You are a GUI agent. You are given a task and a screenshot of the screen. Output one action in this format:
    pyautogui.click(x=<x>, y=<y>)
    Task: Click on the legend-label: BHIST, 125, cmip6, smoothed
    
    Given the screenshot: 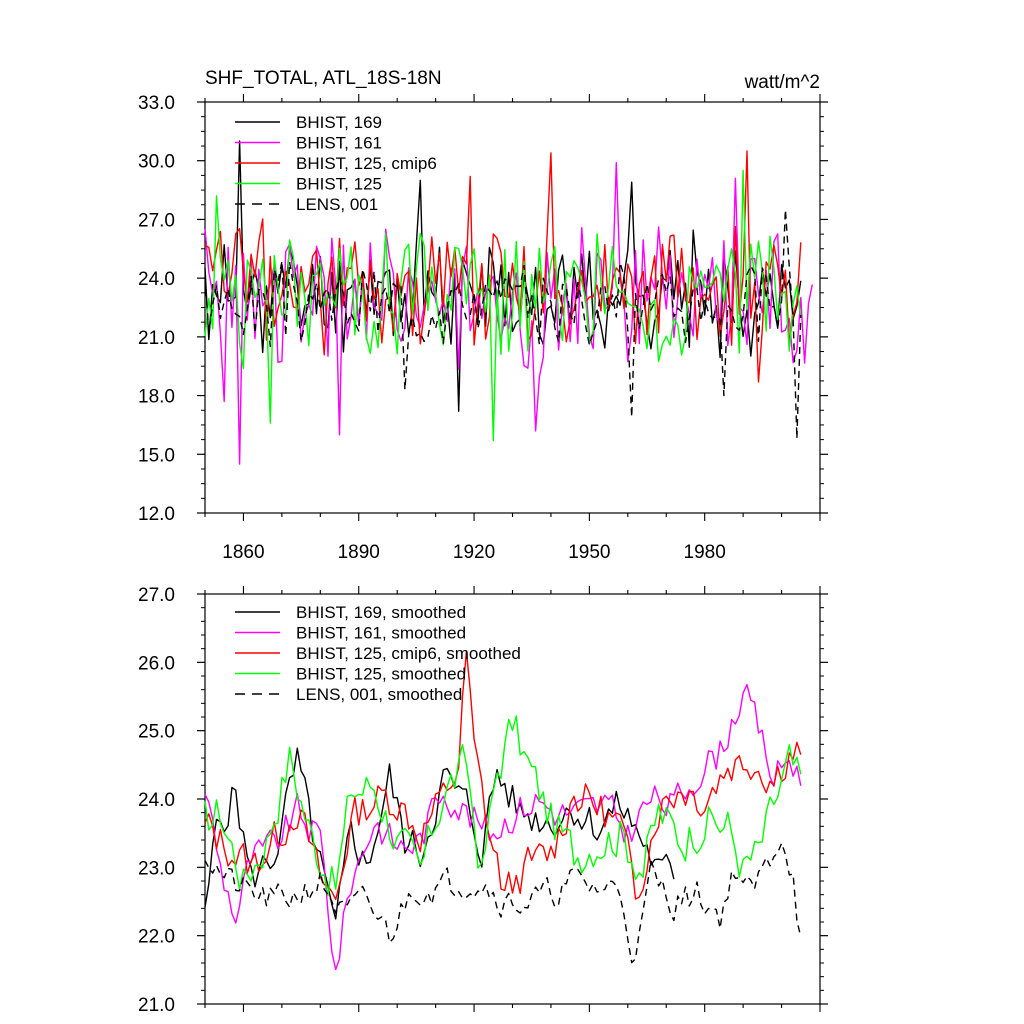 What is the action you would take?
    pyautogui.click(x=408, y=653)
    